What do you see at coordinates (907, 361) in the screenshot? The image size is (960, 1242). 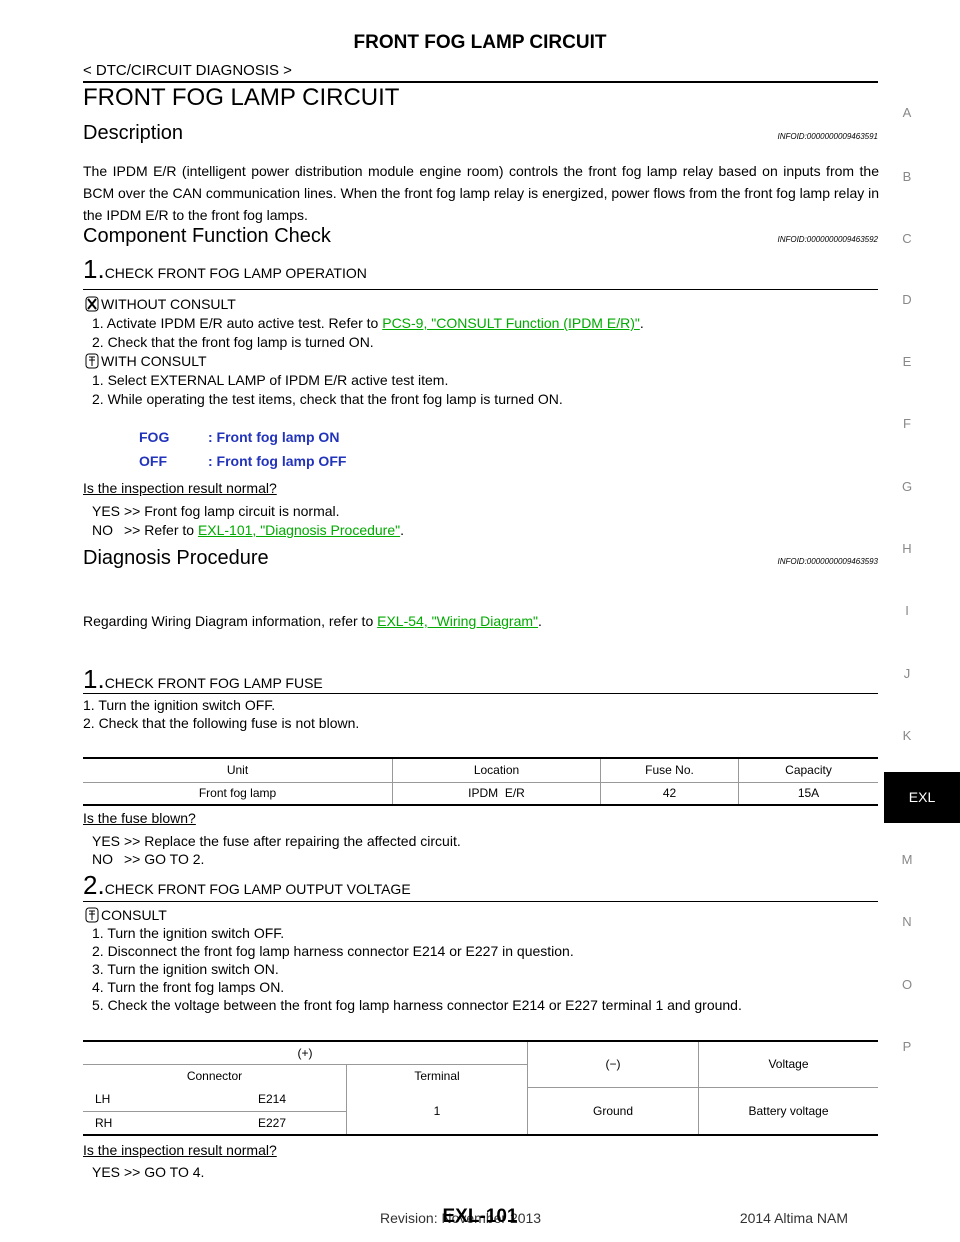 I see `side-tab: E` at bounding box center [907, 361].